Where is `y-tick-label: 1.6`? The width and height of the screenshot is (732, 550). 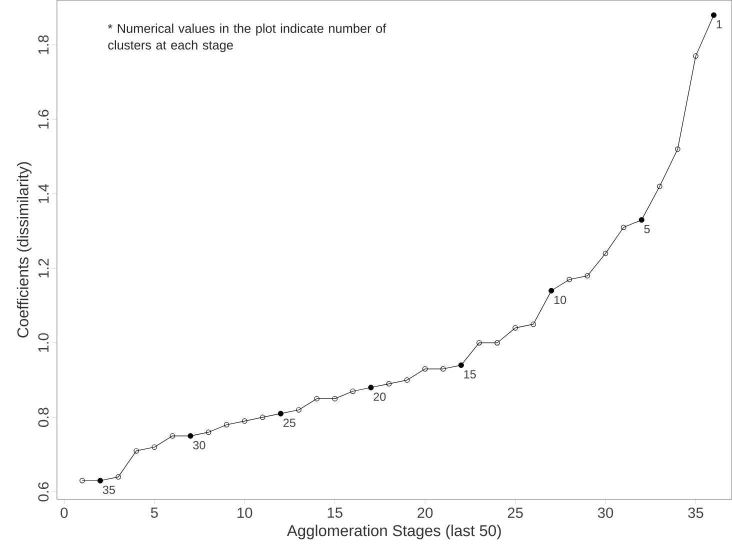
y-tick-label: 1.6 is located at coordinates (43, 119).